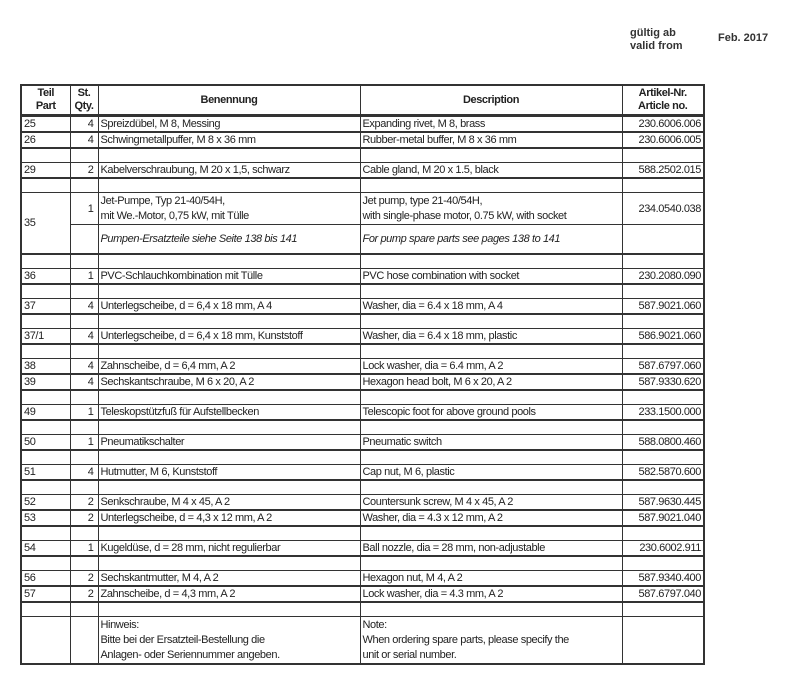 The height and width of the screenshot is (677, 793). I want to click on description-cell: Rubber-metal buffer, M 8 x 36 mm, so click(491, 140).